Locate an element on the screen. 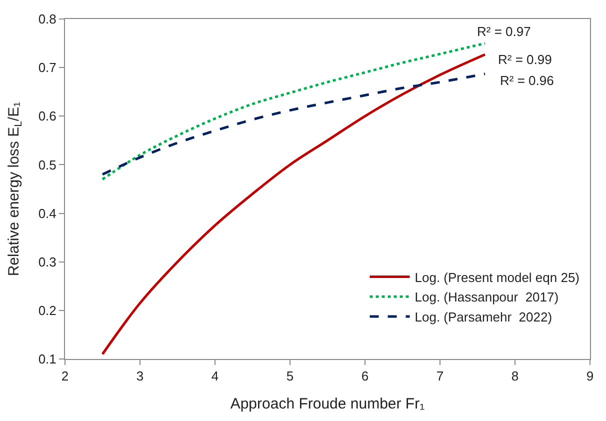  x-axis-title: Approach Froude number Fr₁ is located at coordinates (327, 404).